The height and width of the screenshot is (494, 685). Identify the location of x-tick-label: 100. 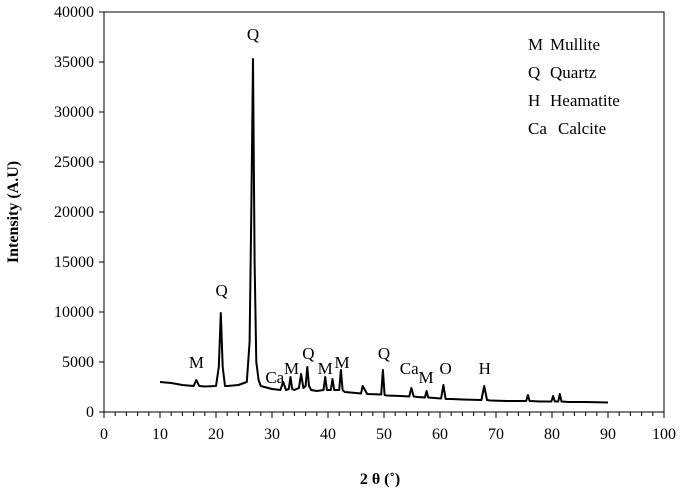
(664, 434).